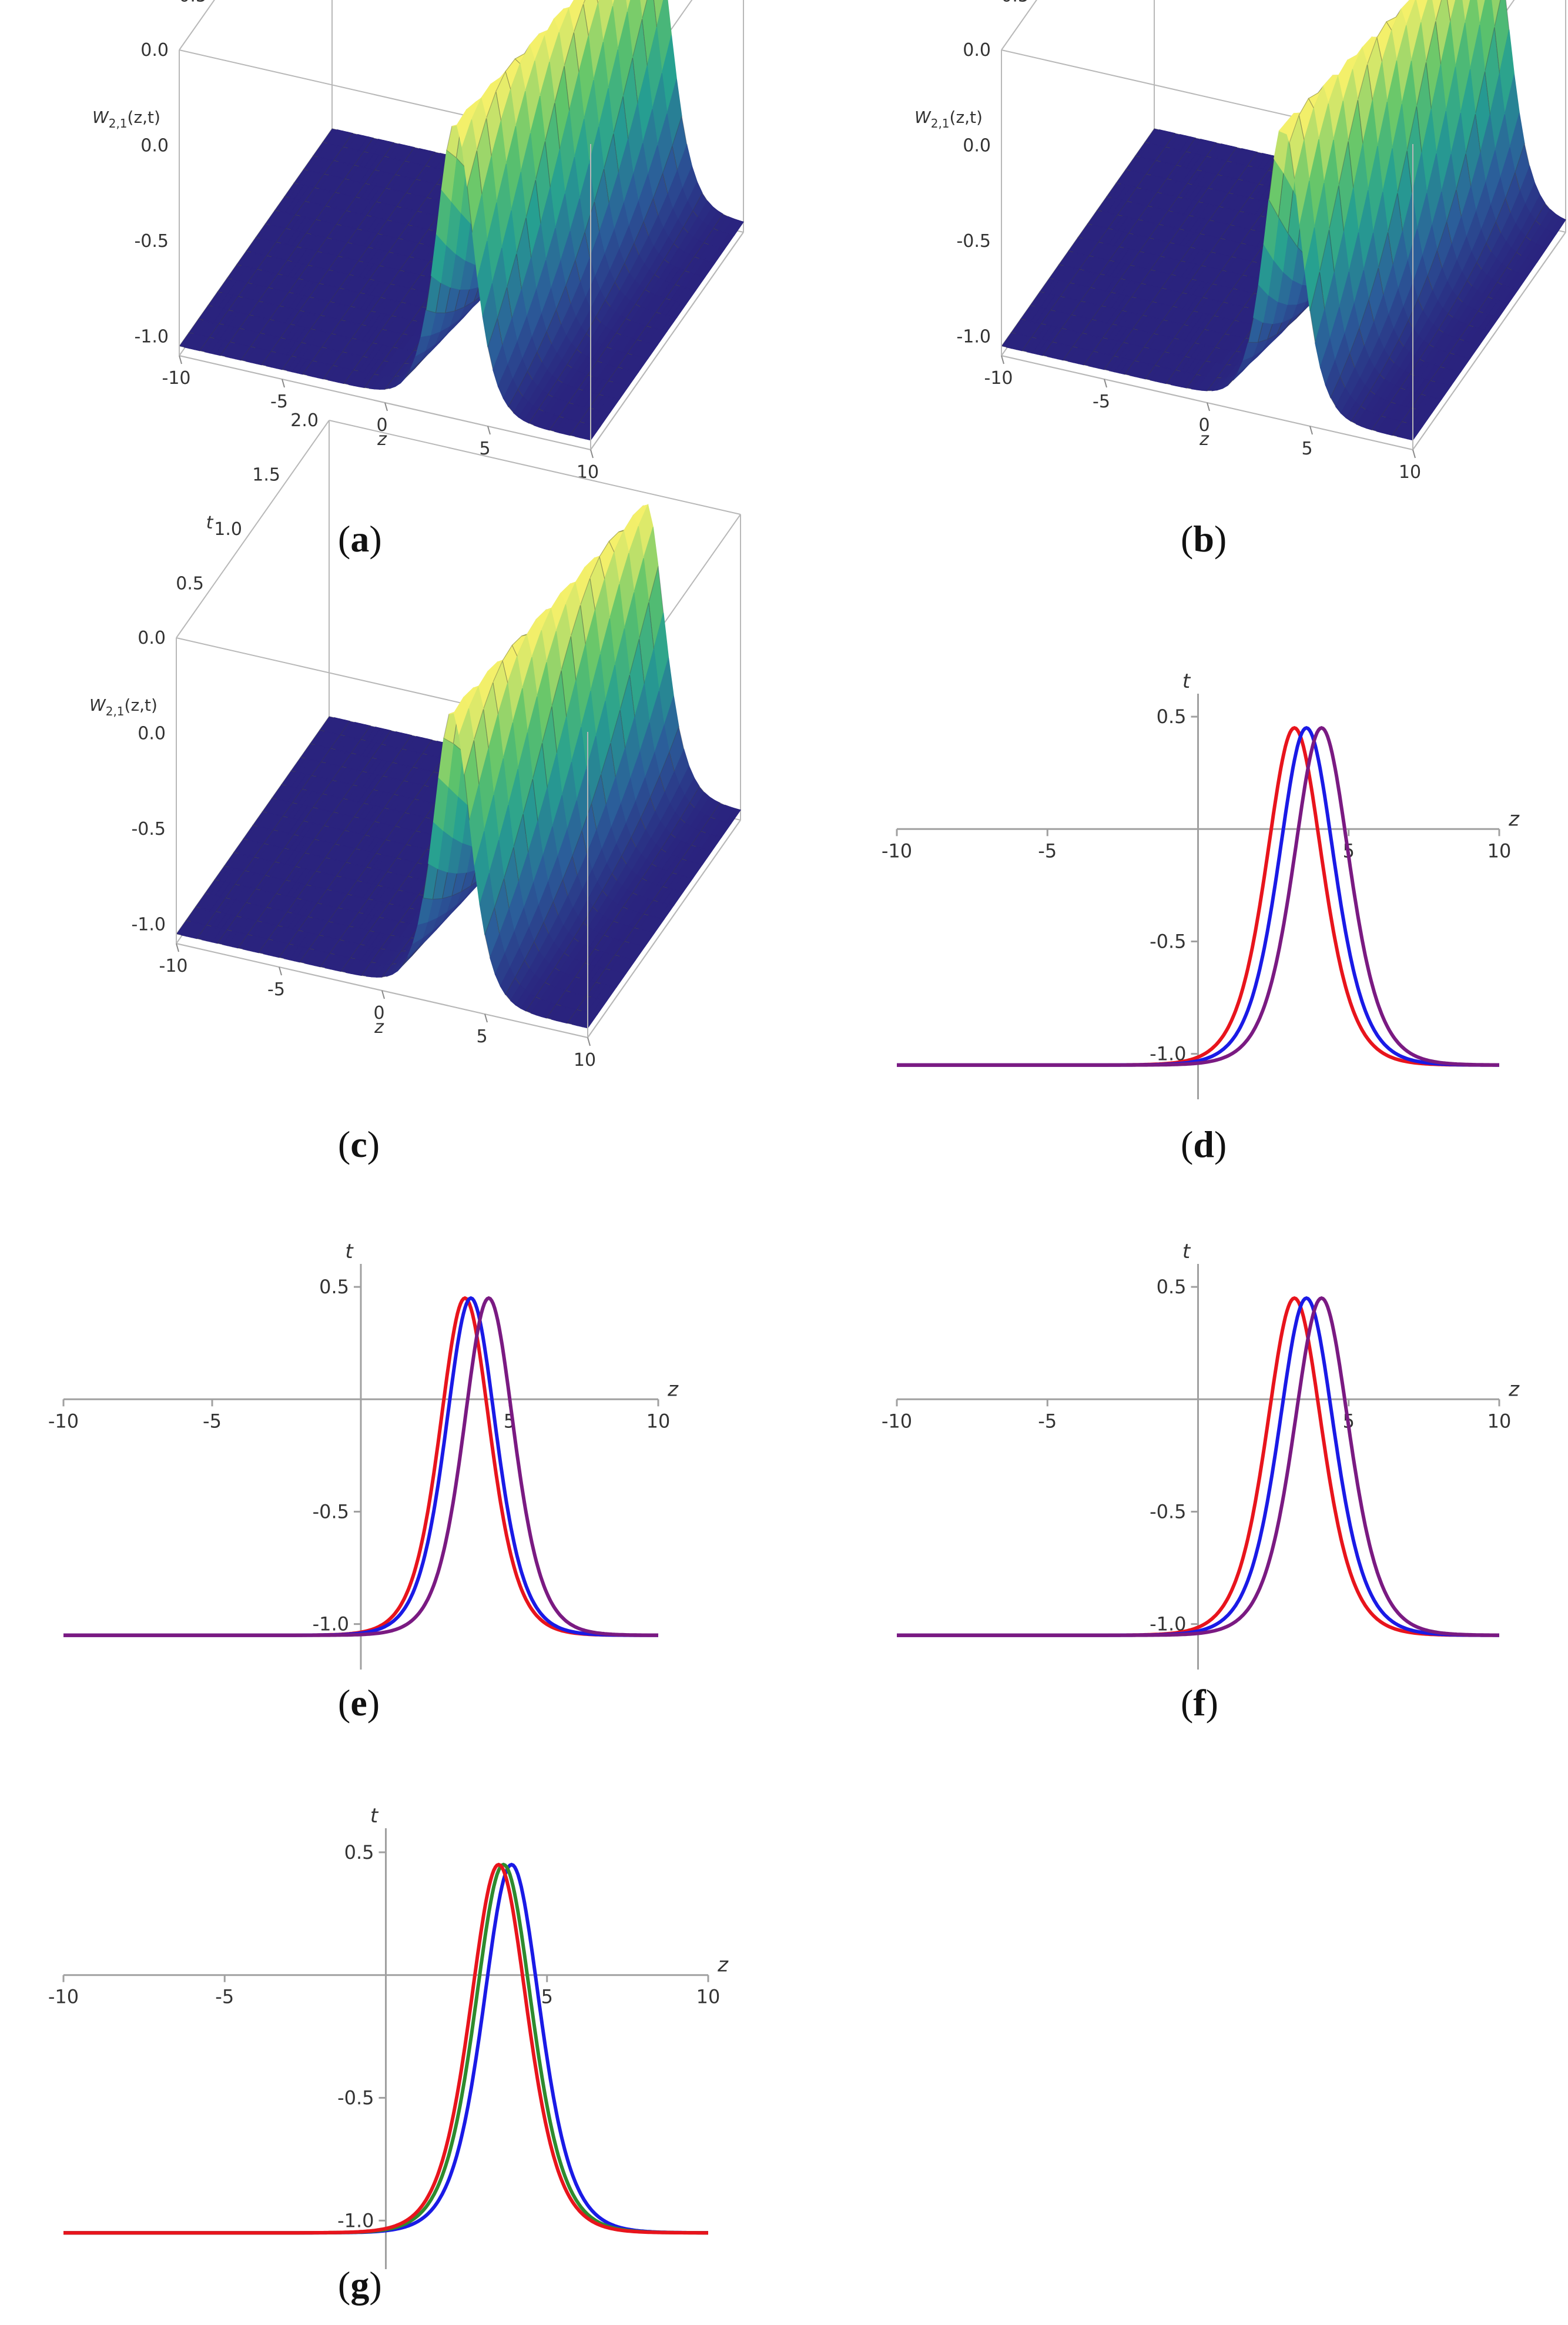 Image resolution: width=1568 pixels, height=2325 pixels. Describe the element at coordinates (152, 337) in the screenshot. I see `z-tick-label: -1.0` at that location.